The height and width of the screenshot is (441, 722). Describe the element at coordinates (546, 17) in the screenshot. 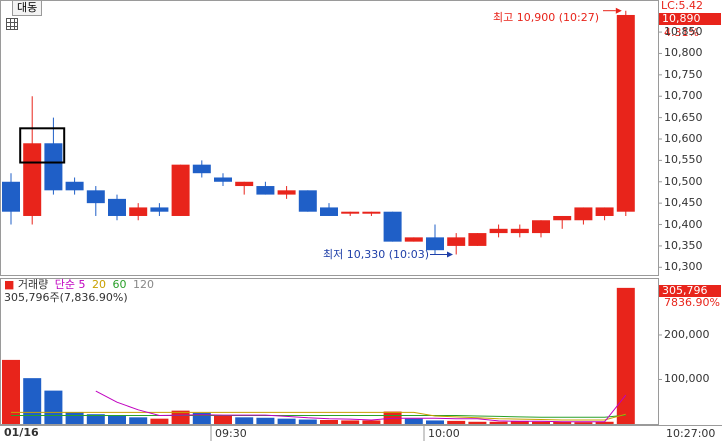

I see `high-annotation: 최고 10,900 (10:27)` at that location.